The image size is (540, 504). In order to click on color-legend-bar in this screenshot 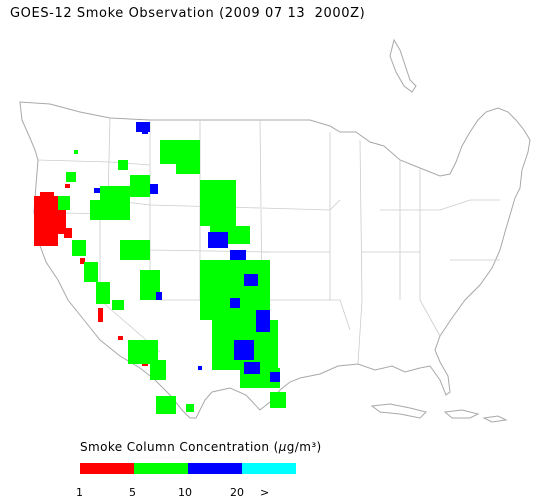, I will do `click(188, 468)`.